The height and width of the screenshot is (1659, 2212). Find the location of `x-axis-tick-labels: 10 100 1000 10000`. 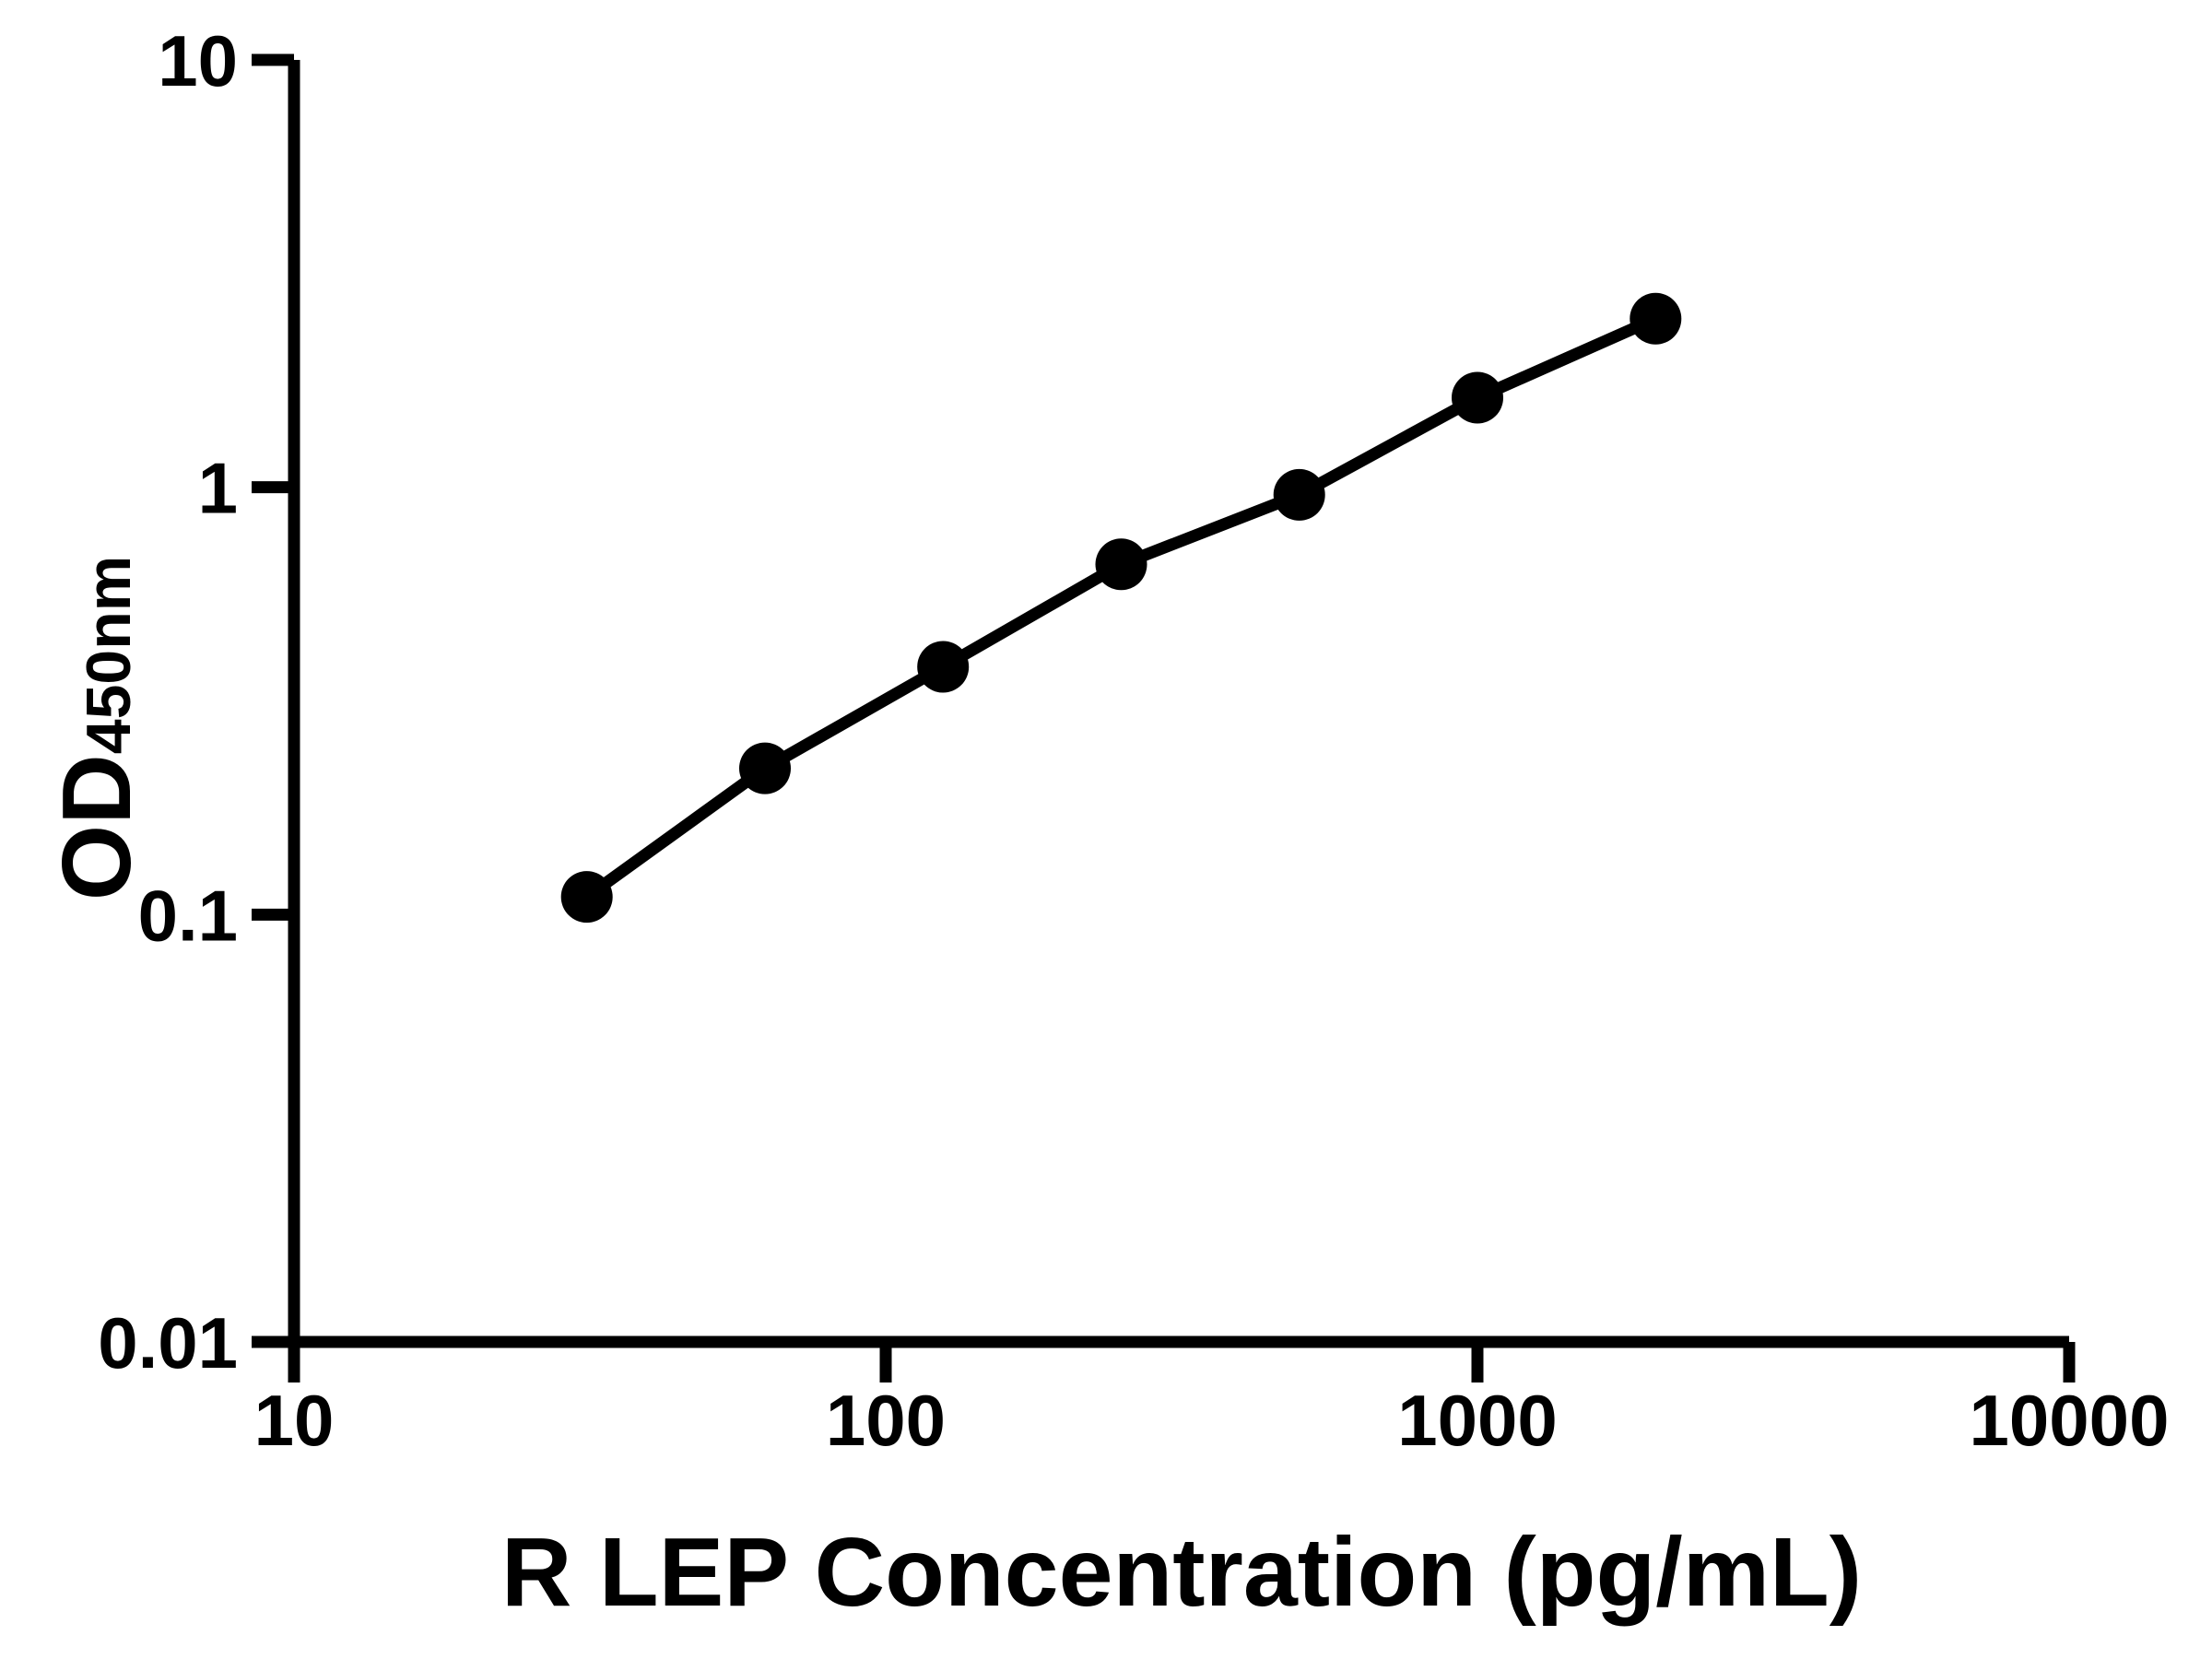

x-axis-tick-labels: 10 100 1000 10000 is located at coordinates (1212, 1420).